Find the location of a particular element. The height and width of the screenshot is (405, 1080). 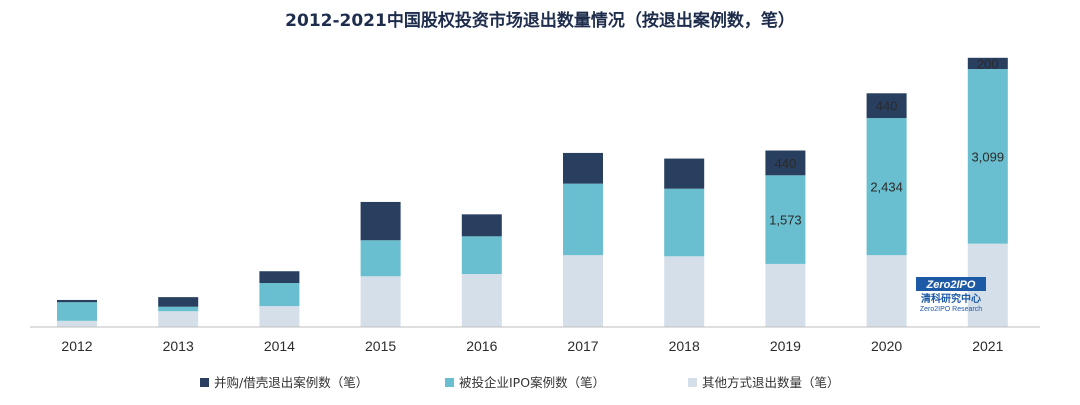

x-tick-label: 2019 is located at coordinates (785, 346).